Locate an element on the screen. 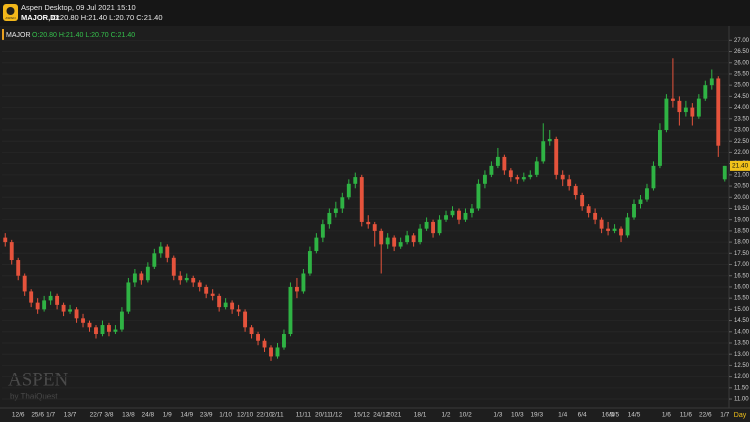 Image resolution: width=750 pixels, height=422 pixels. y-tick-label: 13.50 is located at coordinates (742, 344).